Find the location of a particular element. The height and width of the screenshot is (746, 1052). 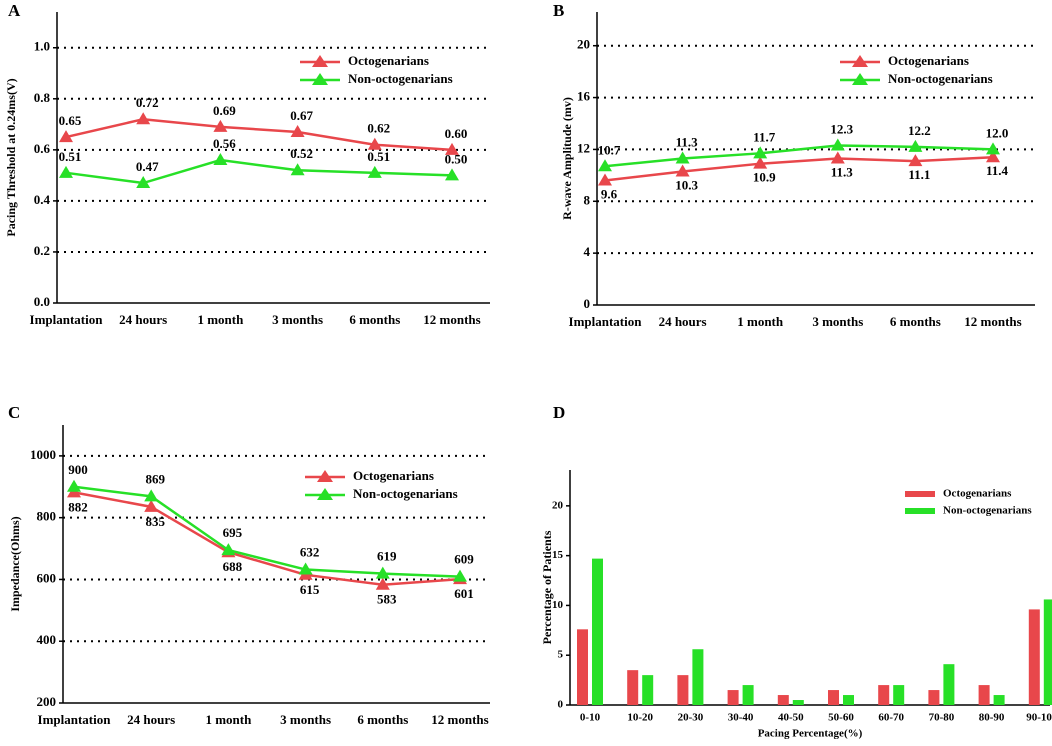

y-tick-label: 0 is located at coordinates (561, 705).